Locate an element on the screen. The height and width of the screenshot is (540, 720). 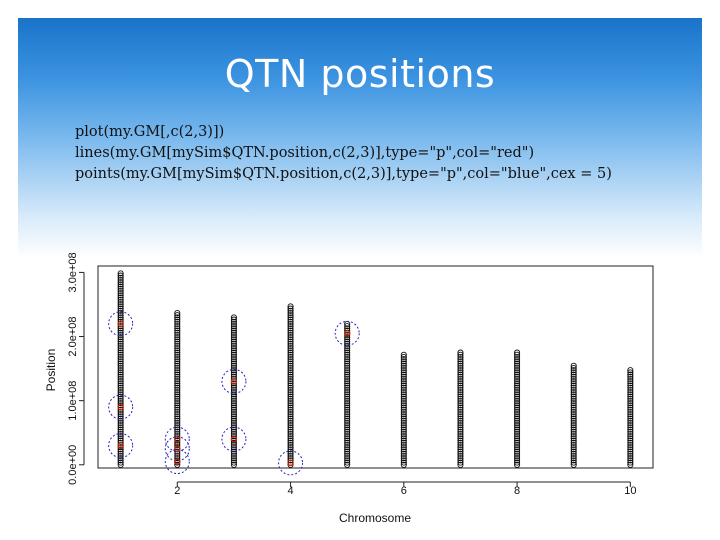
qtn-blue-circle is located at coordinates (121, 446).